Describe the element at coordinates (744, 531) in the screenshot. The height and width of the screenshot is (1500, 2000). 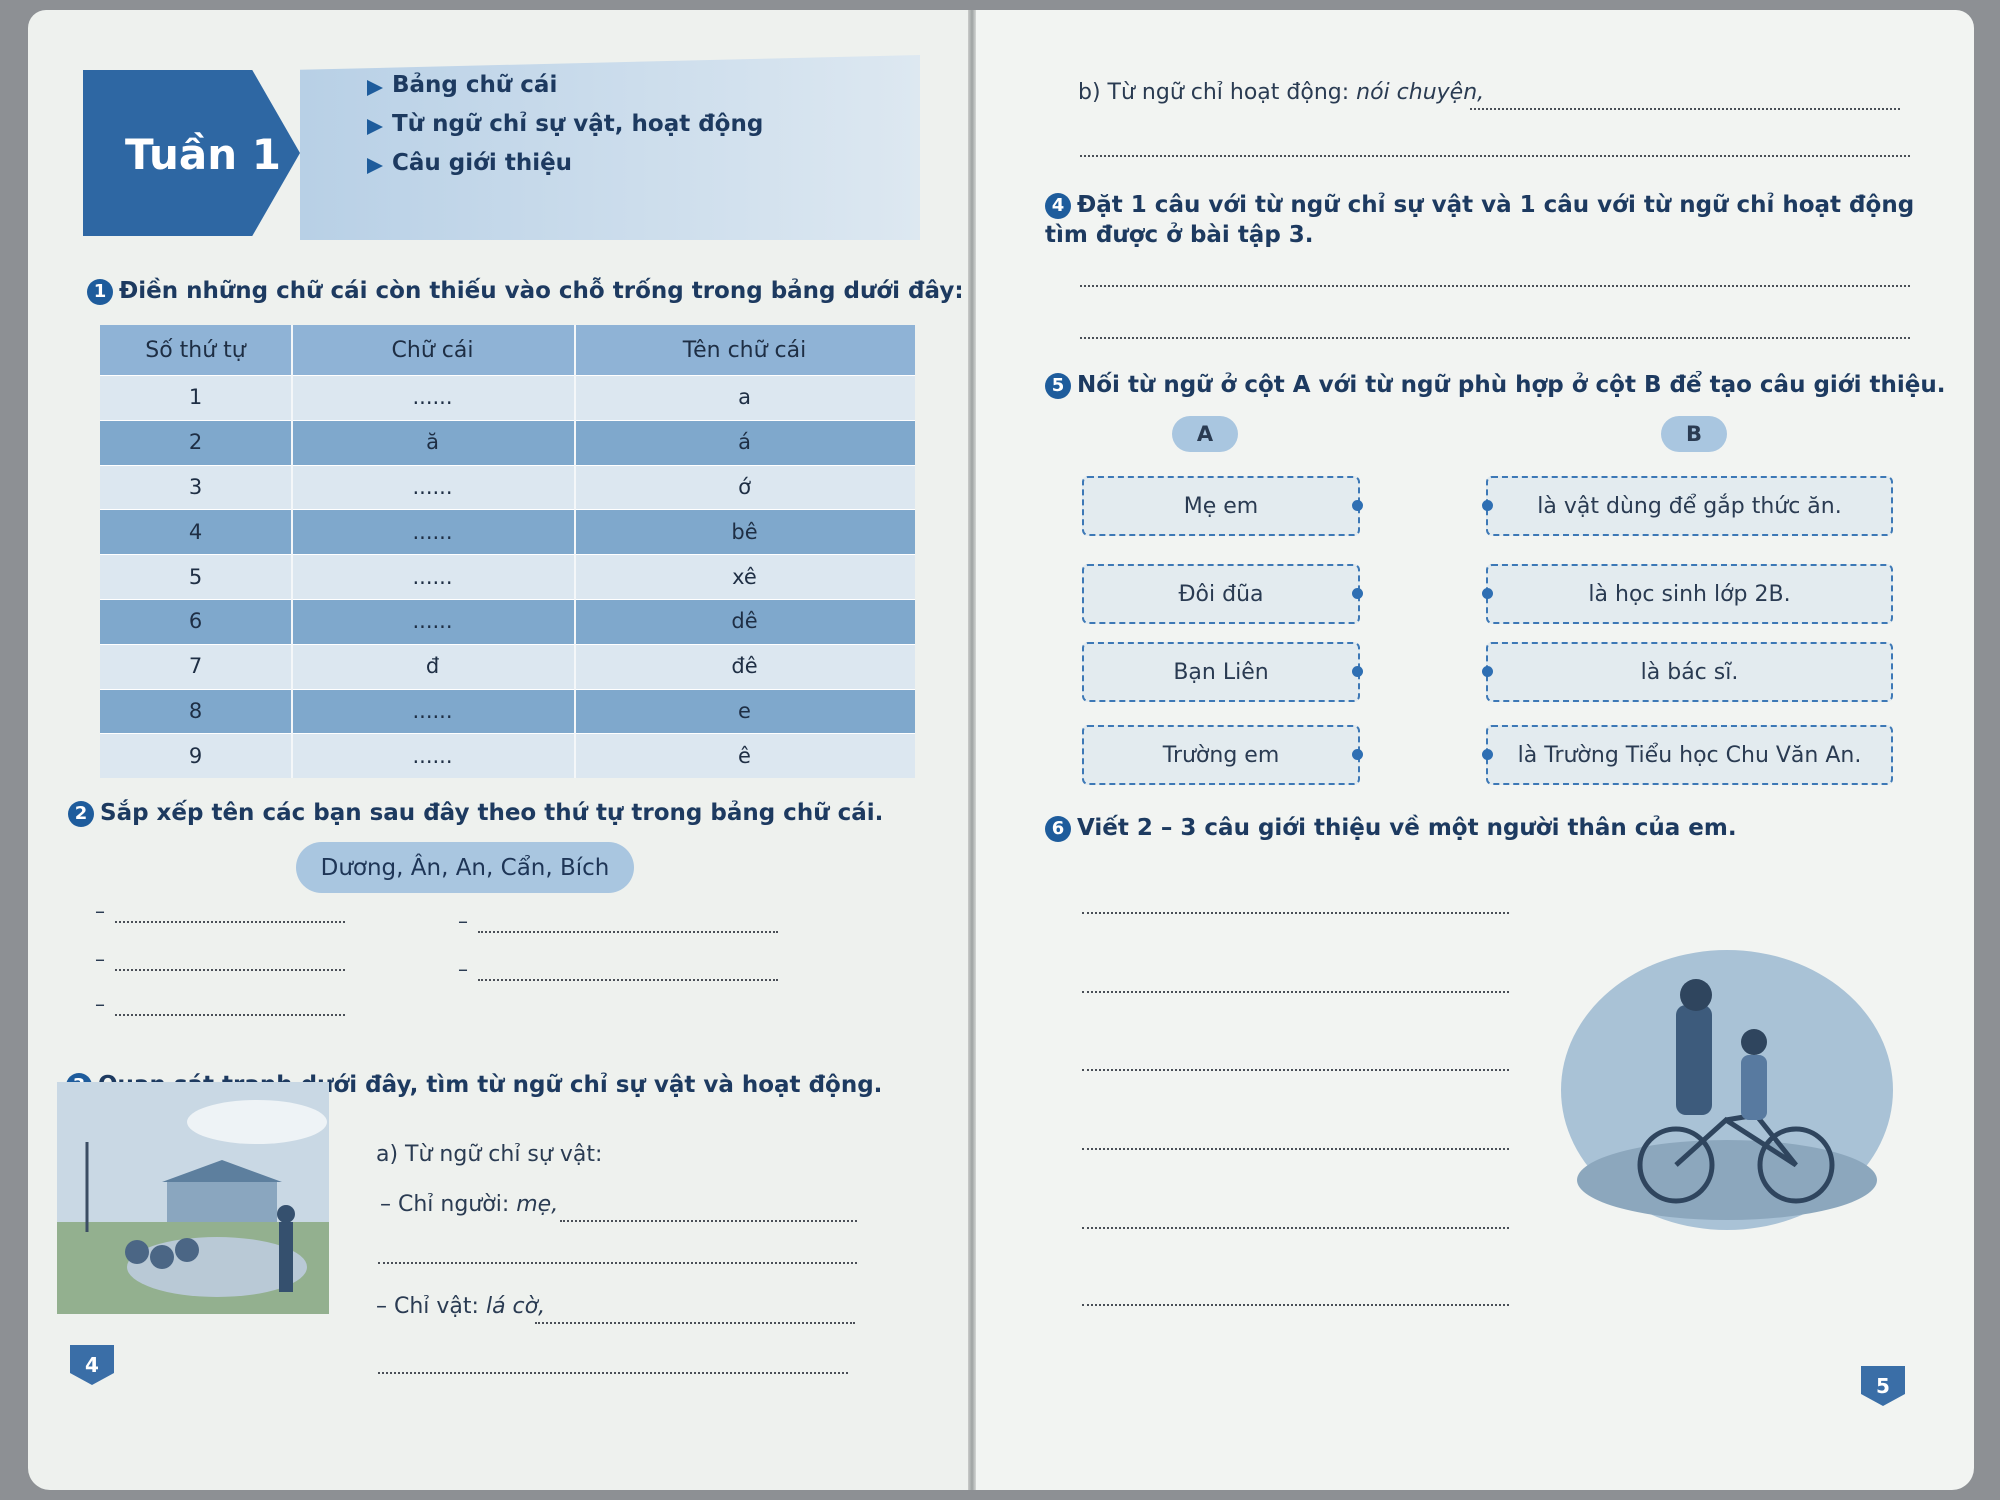
I see `table-cell: bê` at that location.